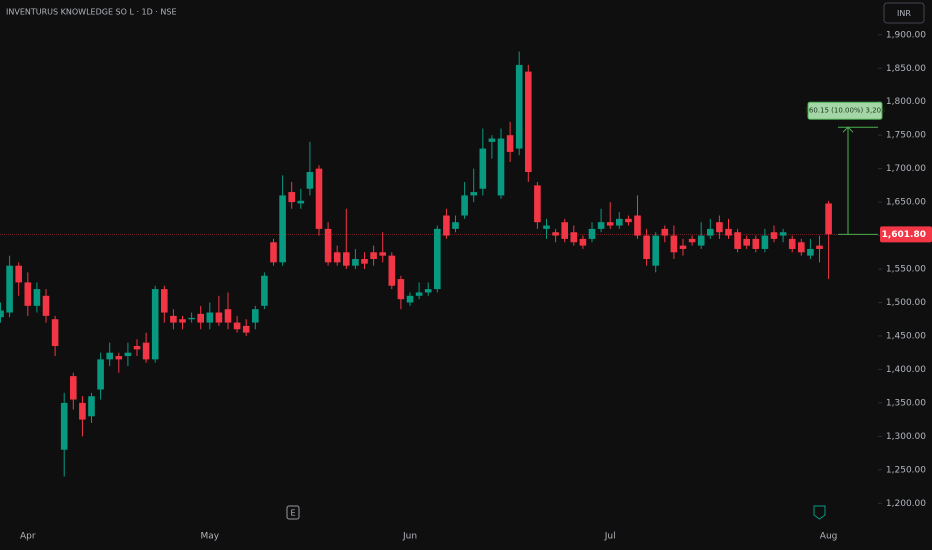 The height and width of the screenshot is (550, 932). I want to click on chart-title: INVENTURUS KNOWLEDGE SO L · 1D · NSE, so click(91, 12).